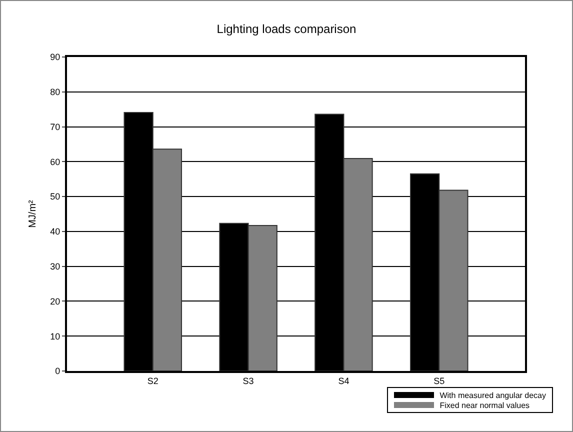 Image resolution: width=573 pixels, height=432 pixels. Describe the element at coordinates (55, 336) in the screenshot. I see `y-tick-label: 10` at that location.